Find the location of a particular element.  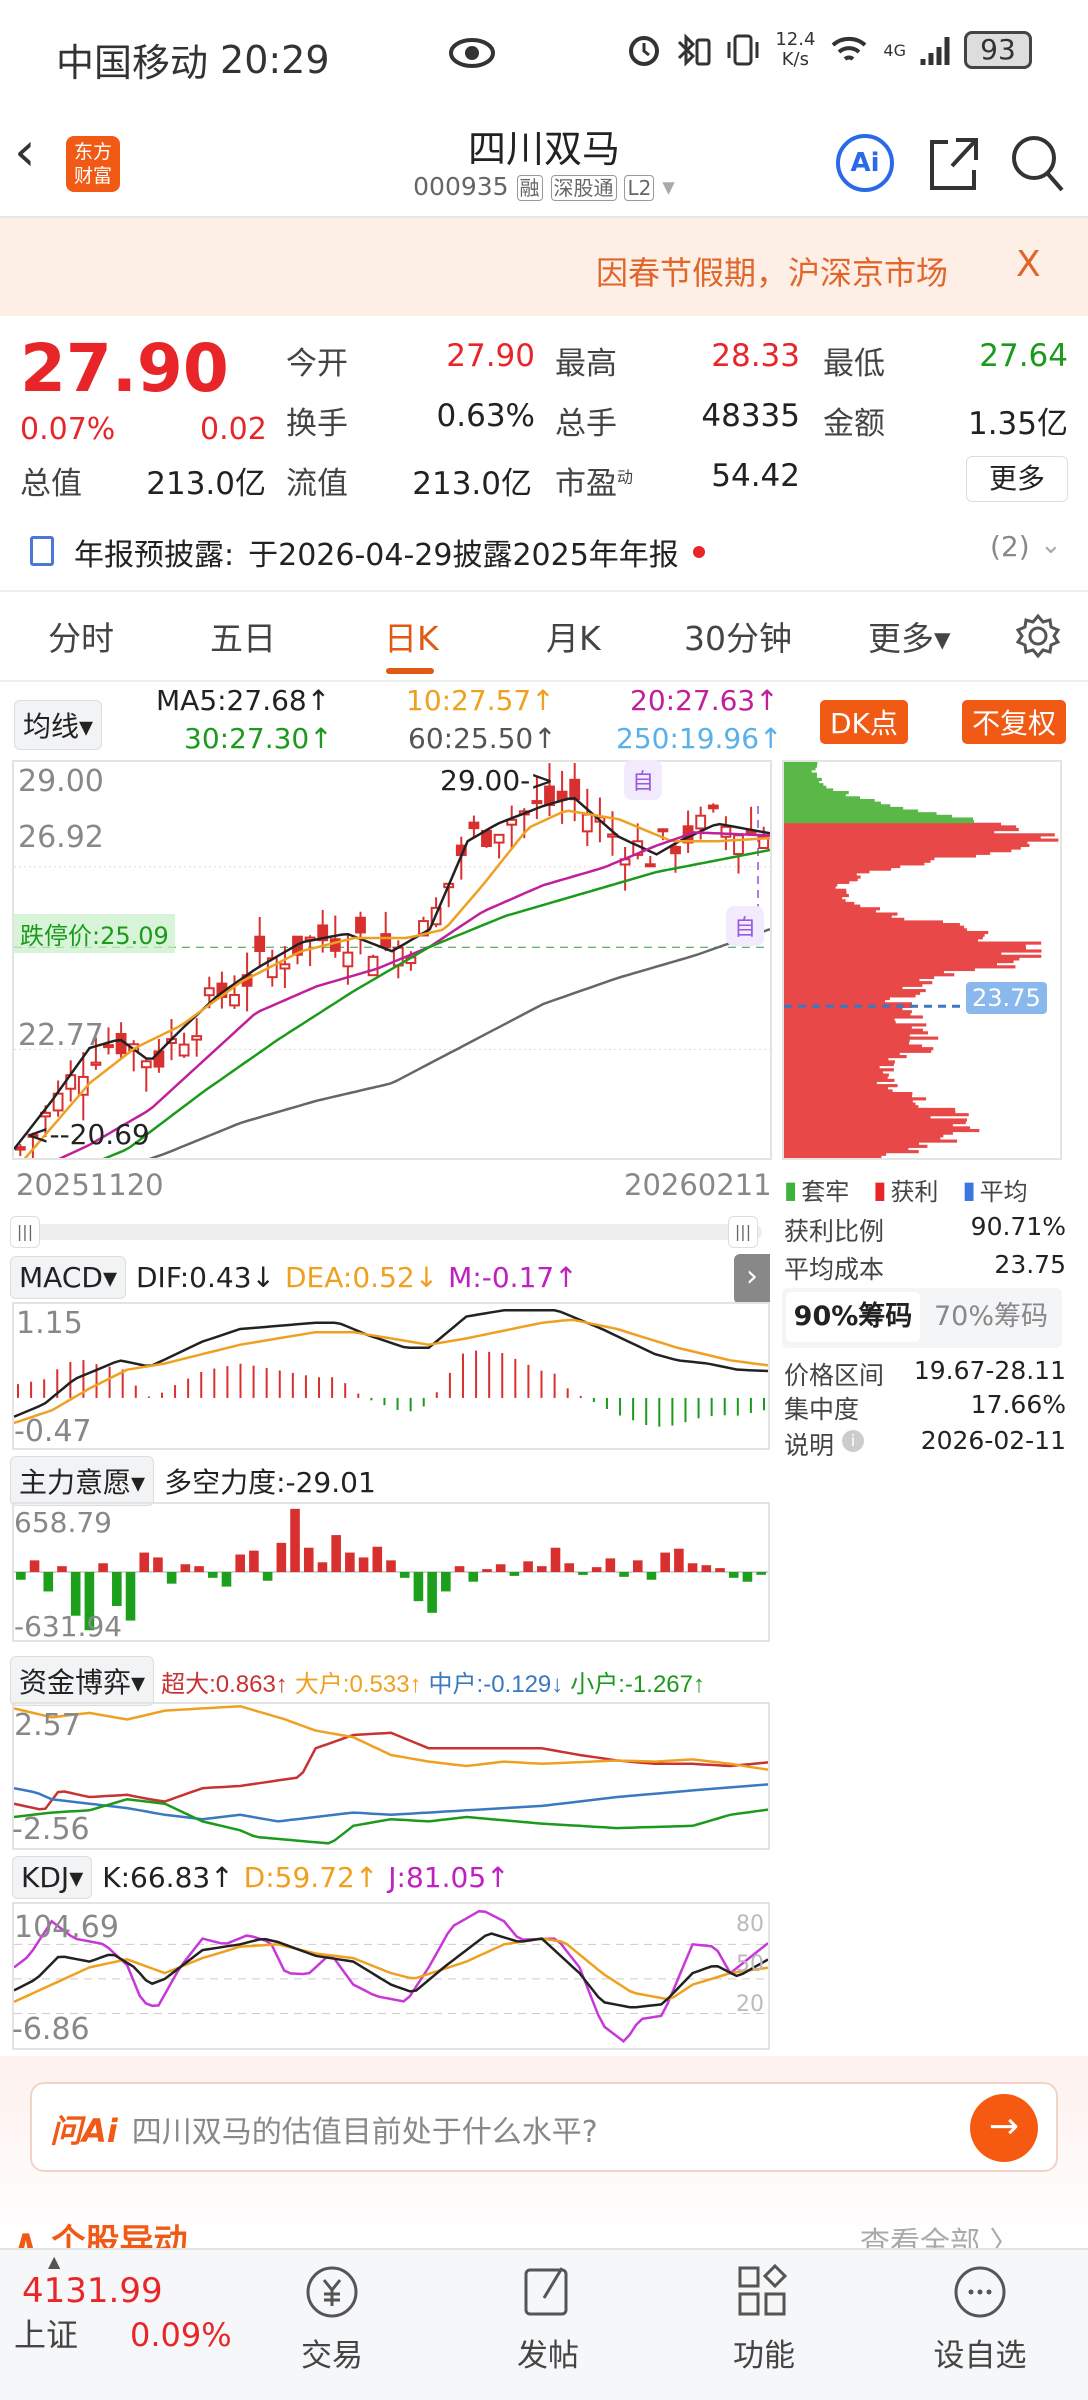

active-tab-indicator is located at coordinates (410, 671).